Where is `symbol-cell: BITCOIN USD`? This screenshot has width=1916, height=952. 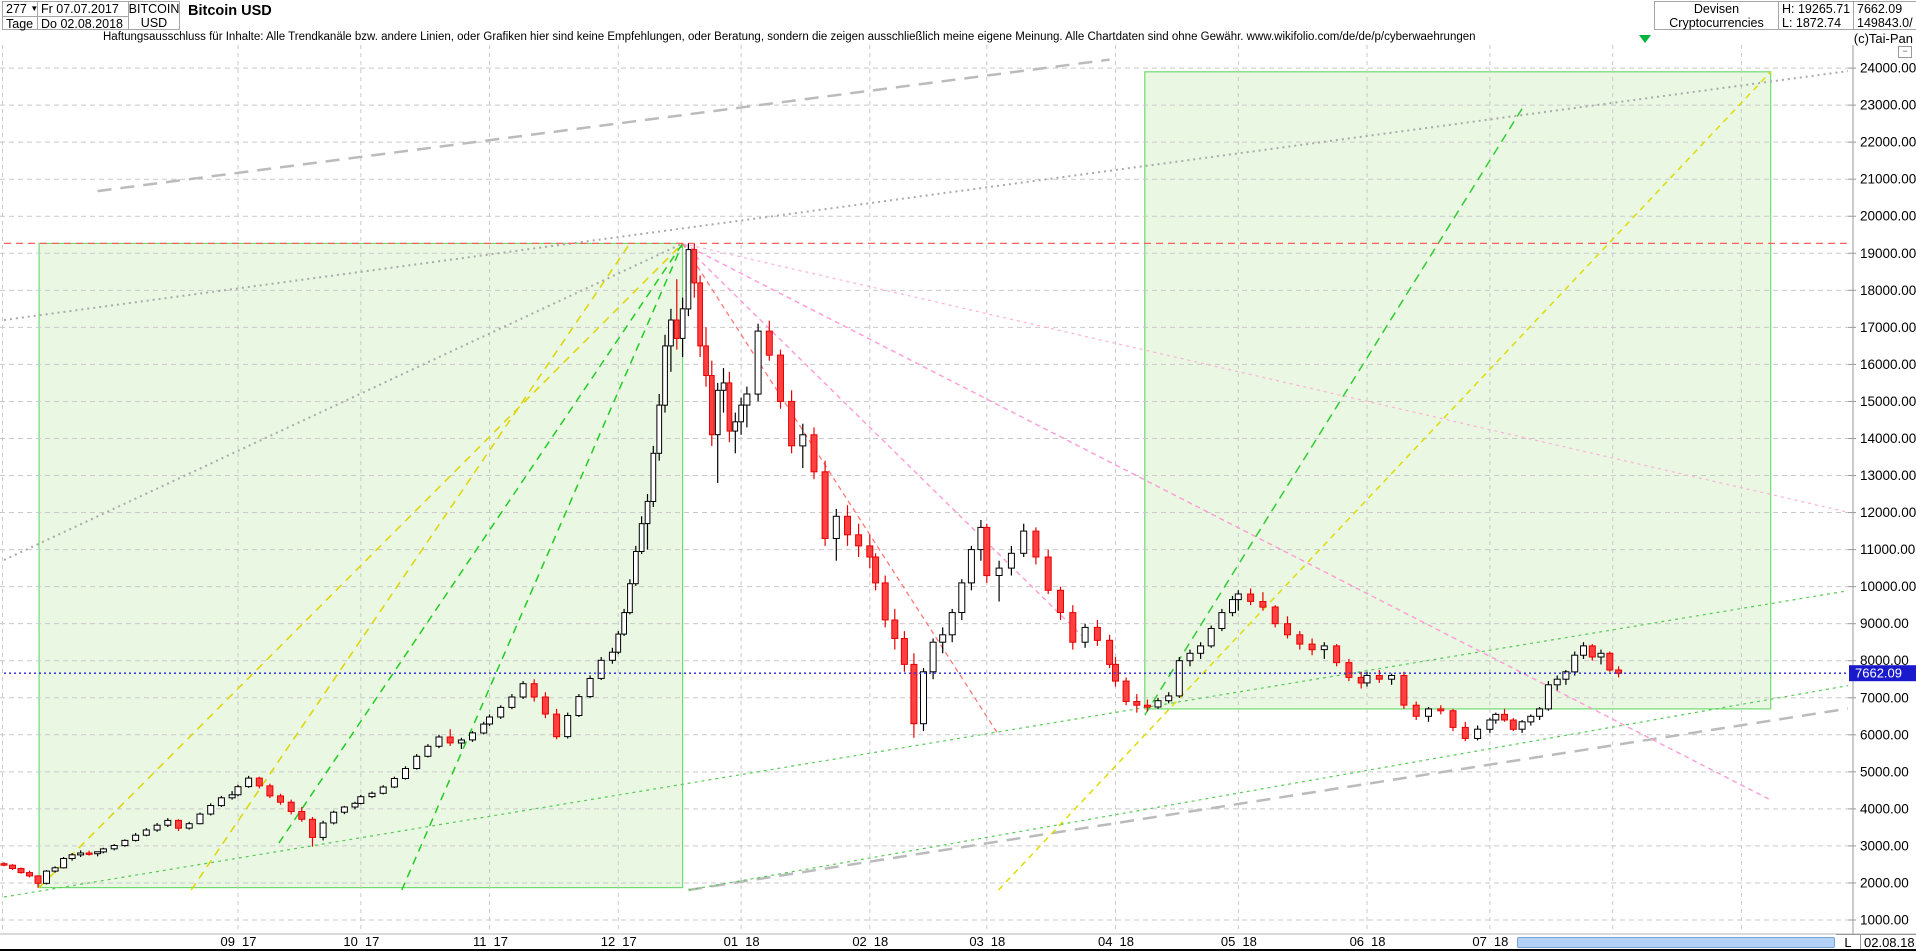 symbol-cell: BITCOIN USD is located at coordinates (154, 15).